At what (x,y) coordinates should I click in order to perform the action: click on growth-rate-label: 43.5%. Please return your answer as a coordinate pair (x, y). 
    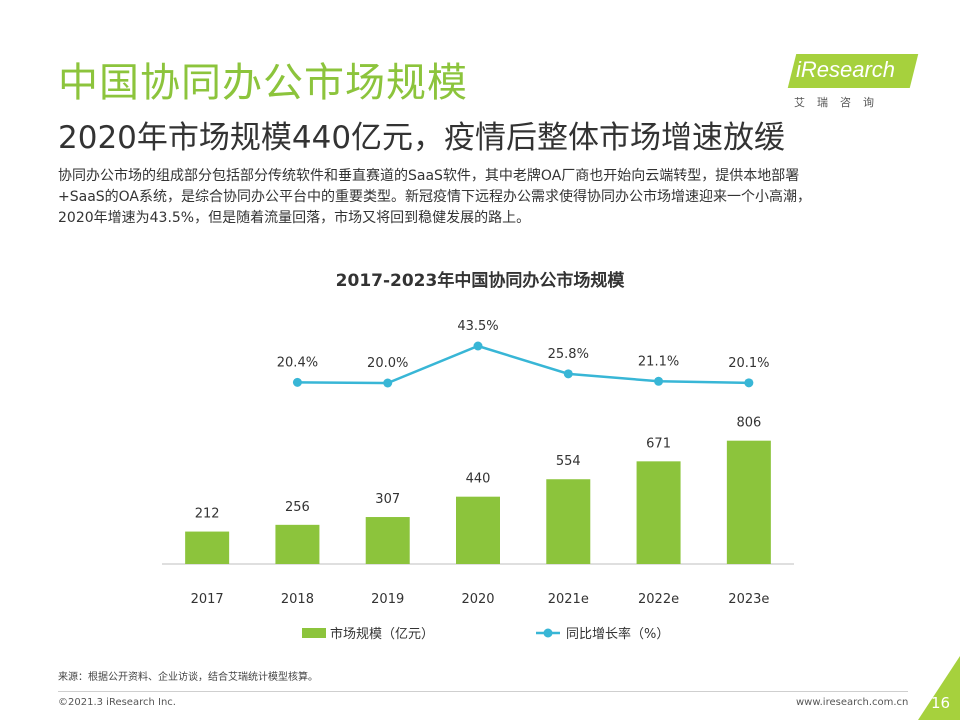
    Looking at the image, I should click on (477, 326).